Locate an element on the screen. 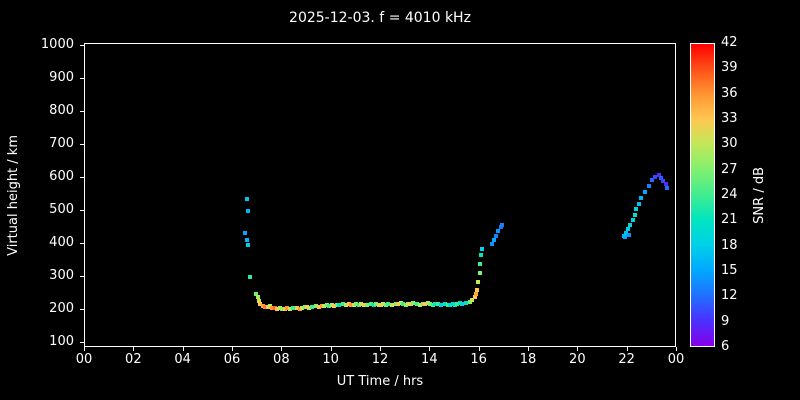  colorbar-tick-label: 9 is located at coordinates (725, 321).